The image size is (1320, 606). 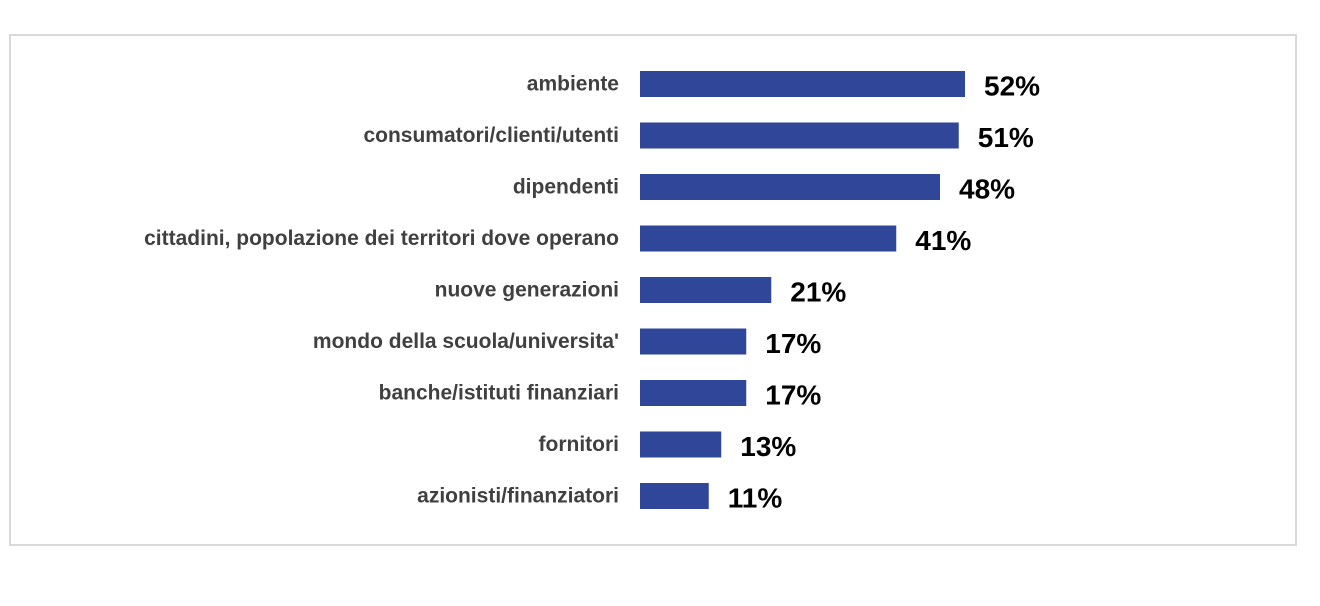 What do you see at coordinates (491, 135) in the screenshot?
I see `category-label: consumatori/clienti/utenti` at bounding box center [491, 135].